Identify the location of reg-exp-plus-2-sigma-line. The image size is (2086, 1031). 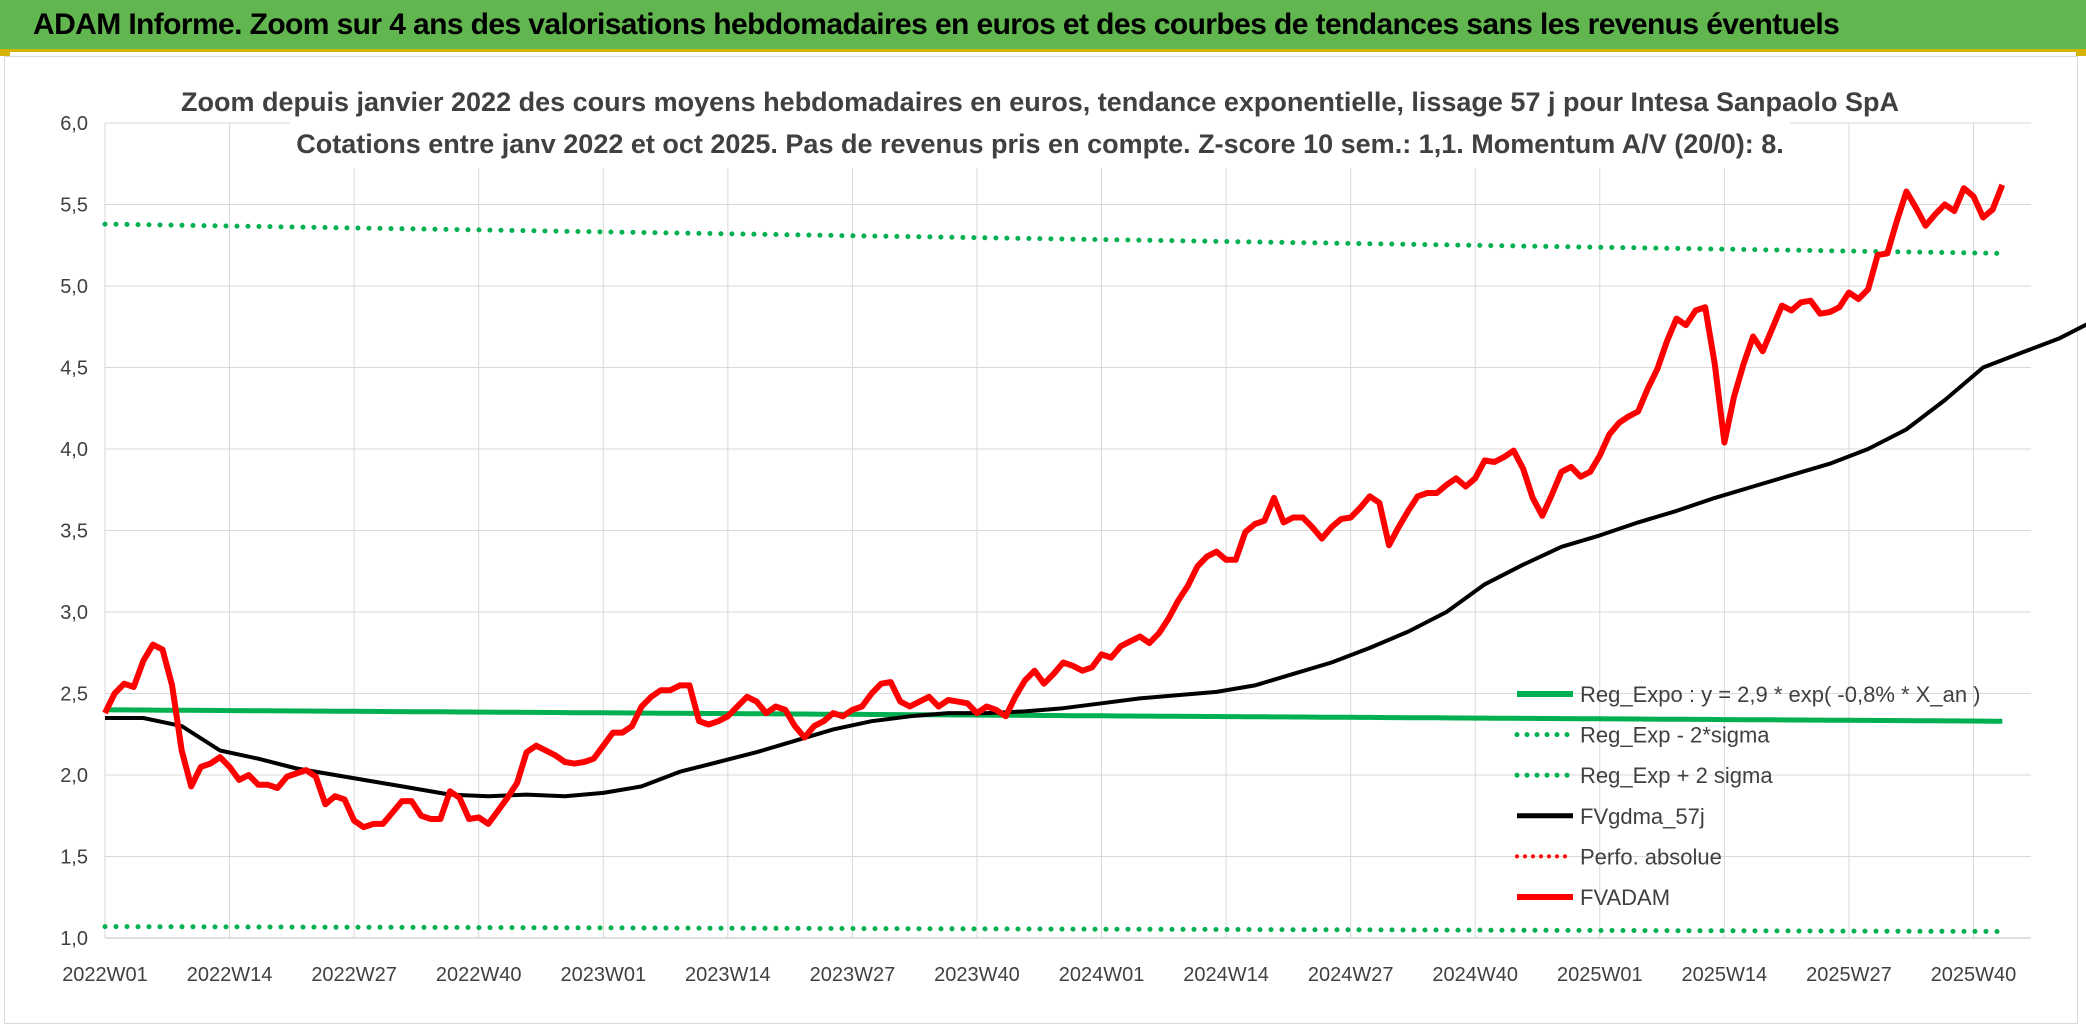
(1053, 238).